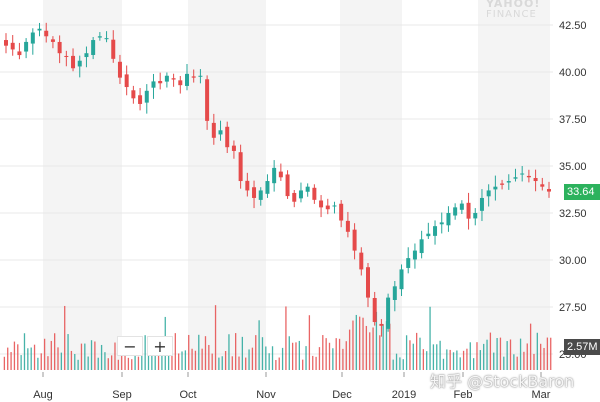 The height and width of the screenshot is (402, 600). What do you see at coordinates (463, 395) in the screenshot?
I see `x-tick-label: Feb` at bounding box center [463, 395].